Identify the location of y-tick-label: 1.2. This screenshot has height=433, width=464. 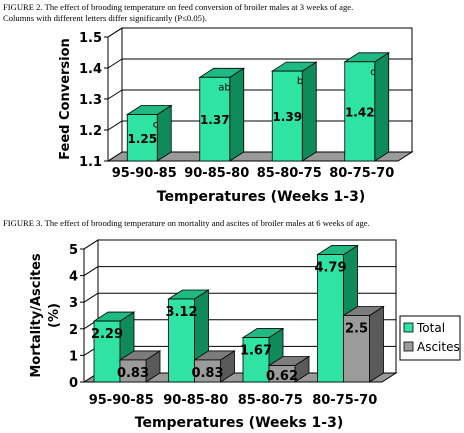
(90, 131).